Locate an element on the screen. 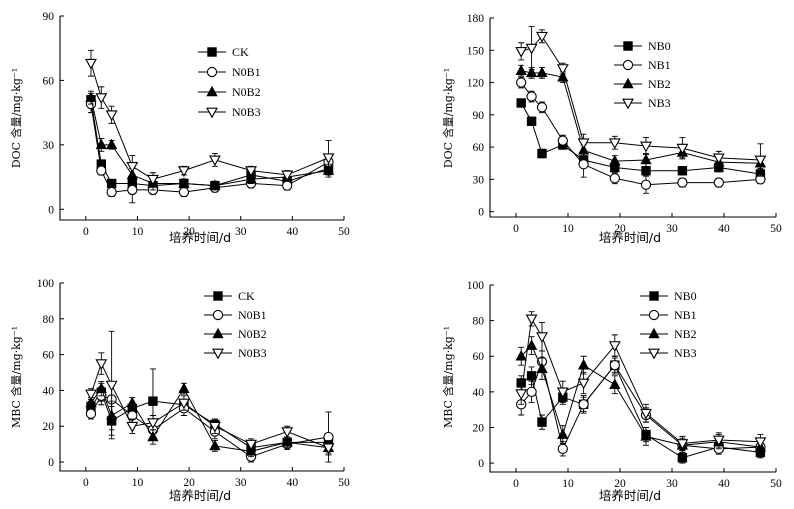 This screenshot has width=794, height=509. legend-label: NB0 is located at coordinates (685, 296).